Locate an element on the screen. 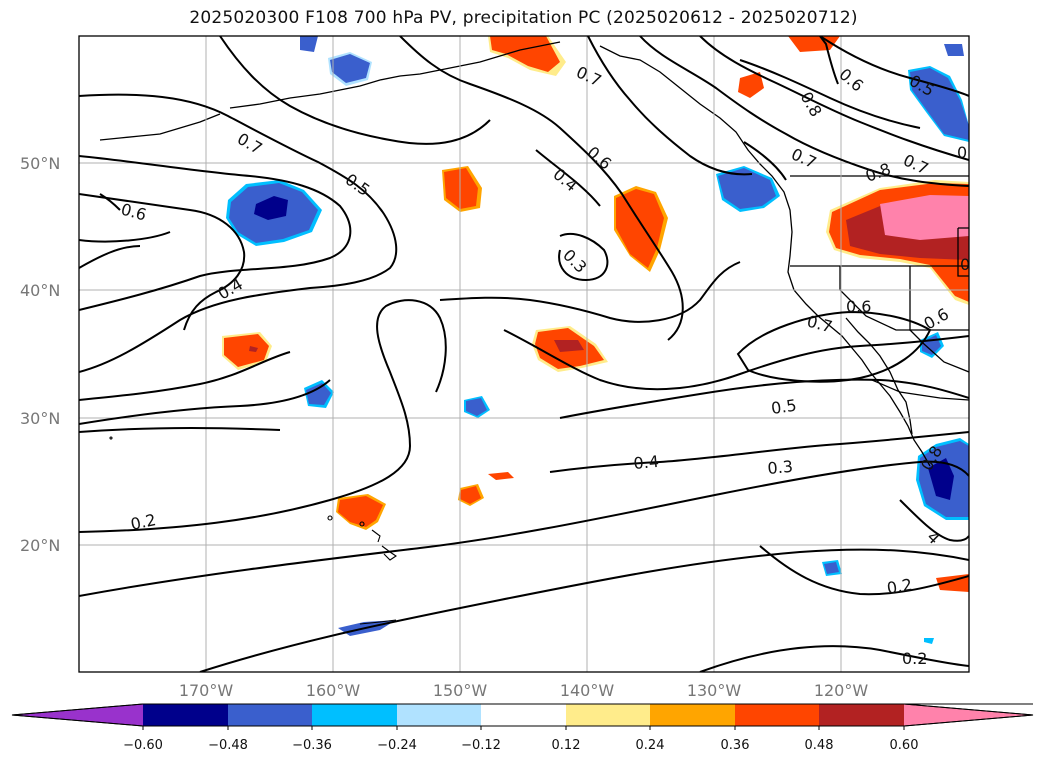 Image resolution: width=1047 pixels, height=765 pixels. lon-label: 130°W is located at coordinates (714, 690).